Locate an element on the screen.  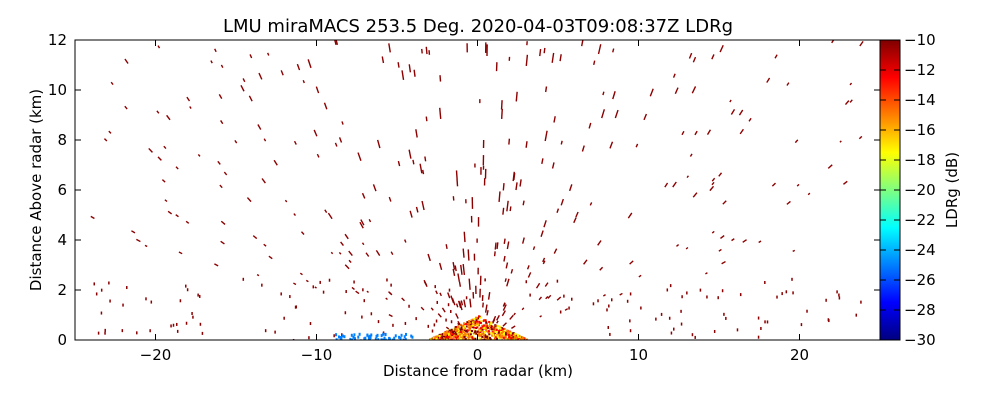
y-axis-label: Distance Above radar (km) is located at coordinates (36, 190).